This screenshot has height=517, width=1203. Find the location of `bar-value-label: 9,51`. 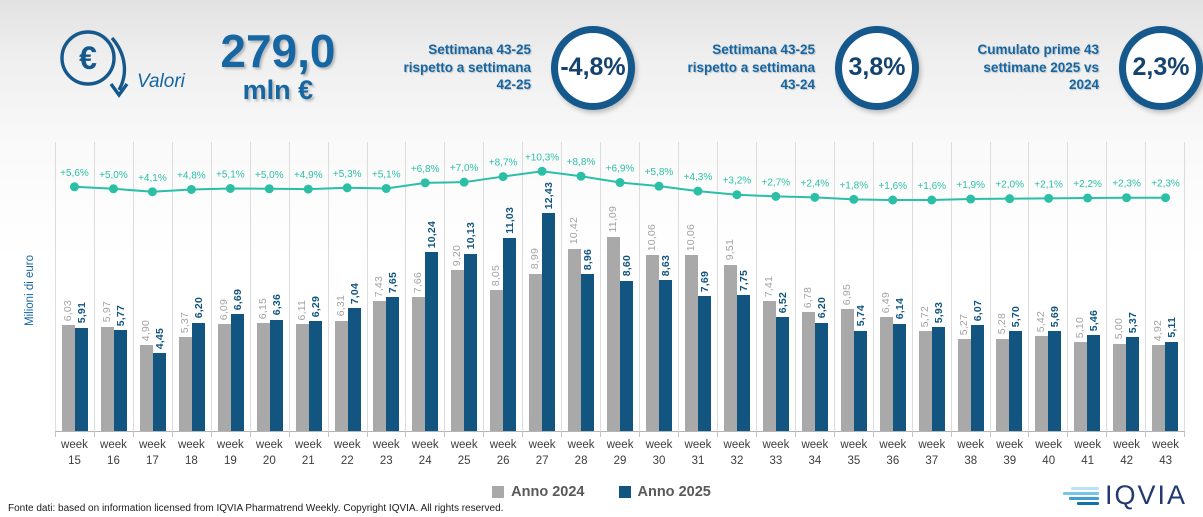

bar-value-label: 9,51 is located at coordinates (729, 250).